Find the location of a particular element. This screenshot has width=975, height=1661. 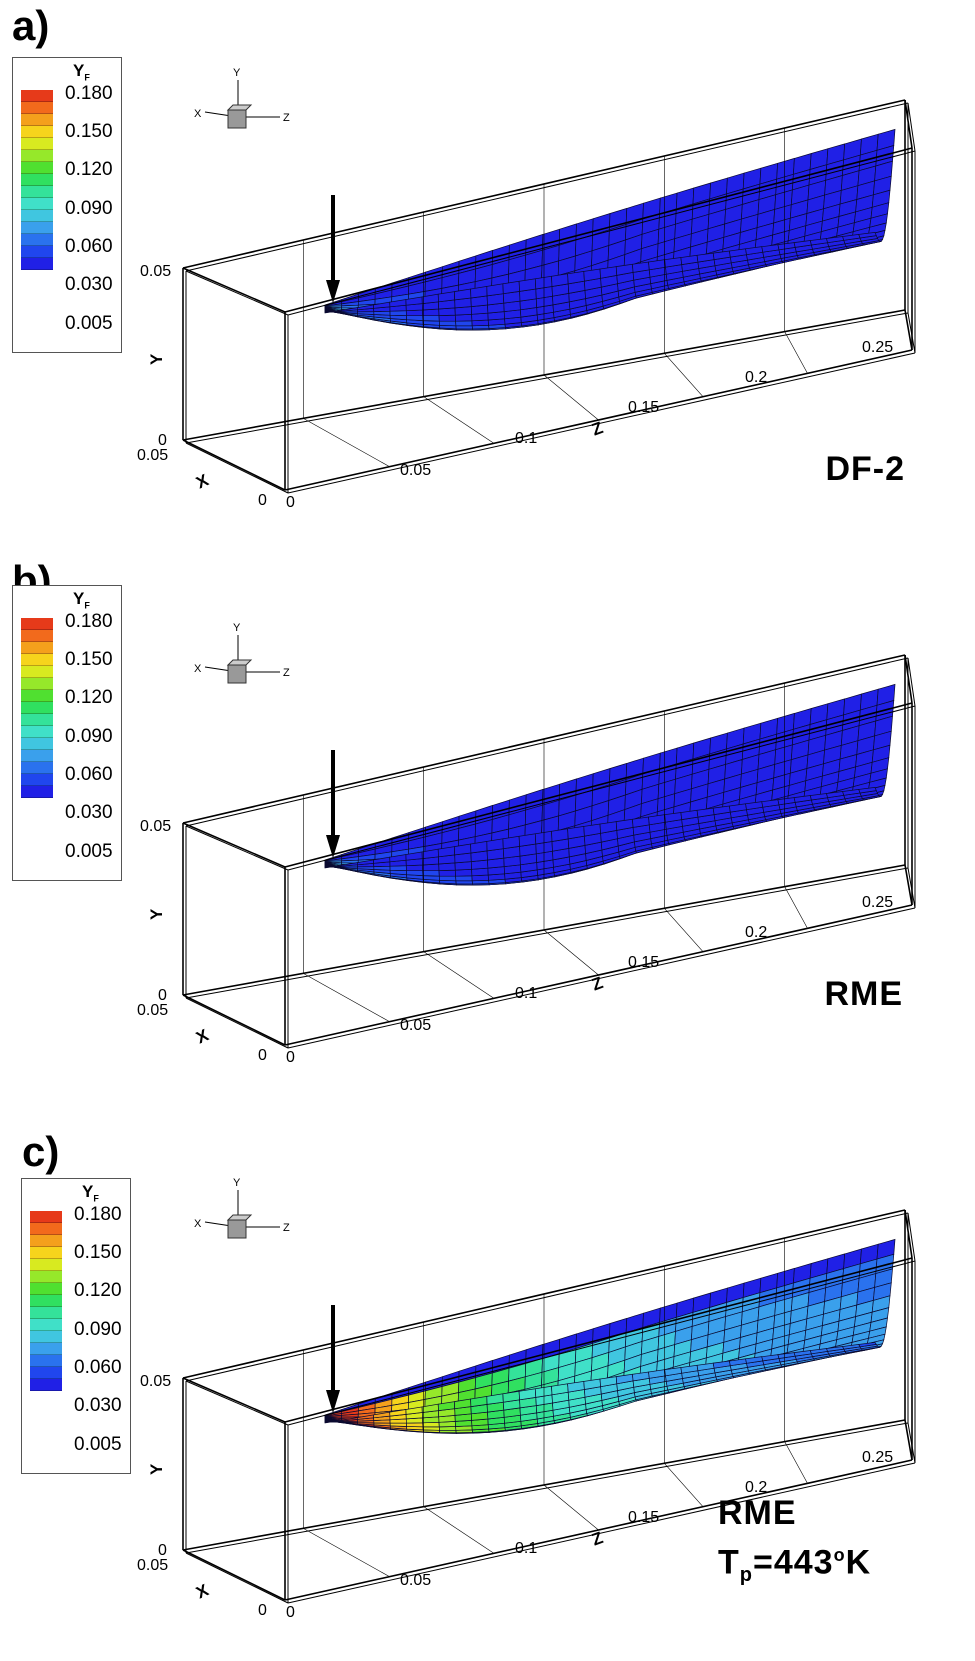

legend-level: 0.180 is located at coordinates (98, 1214).